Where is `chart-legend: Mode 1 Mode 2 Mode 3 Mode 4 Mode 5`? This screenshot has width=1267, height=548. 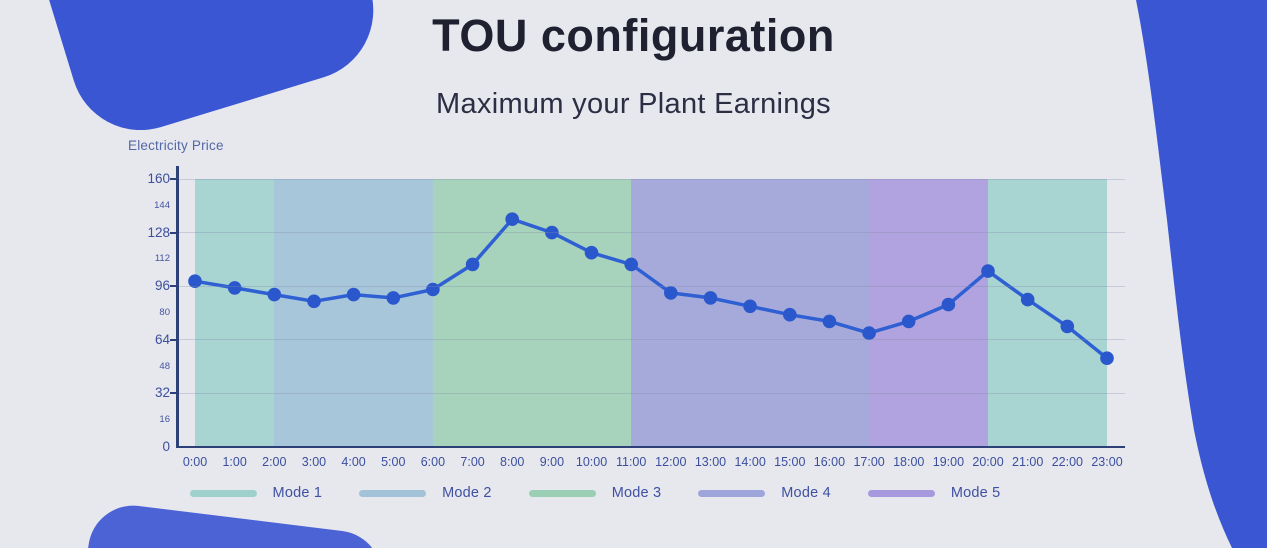 chart-legend: Mode 1 Mode 2 Mode 3 Mode 4 Mode 5 is located at coordinates (595, 493).